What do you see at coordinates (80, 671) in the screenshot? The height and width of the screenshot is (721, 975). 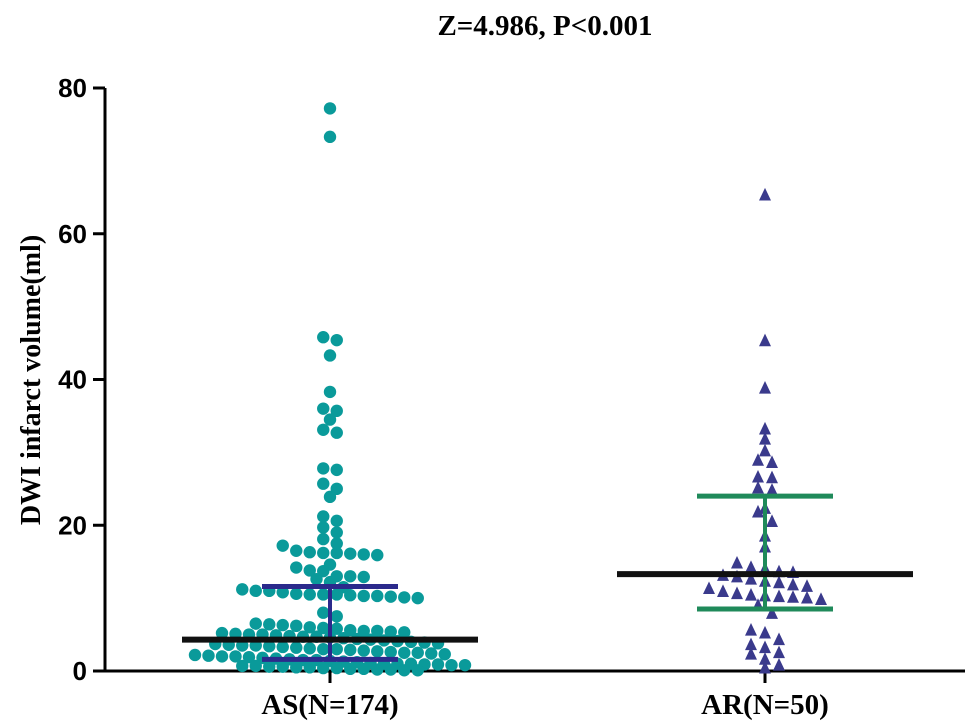 I see `y-tick-label: 0` at bounding box center [80, 671].